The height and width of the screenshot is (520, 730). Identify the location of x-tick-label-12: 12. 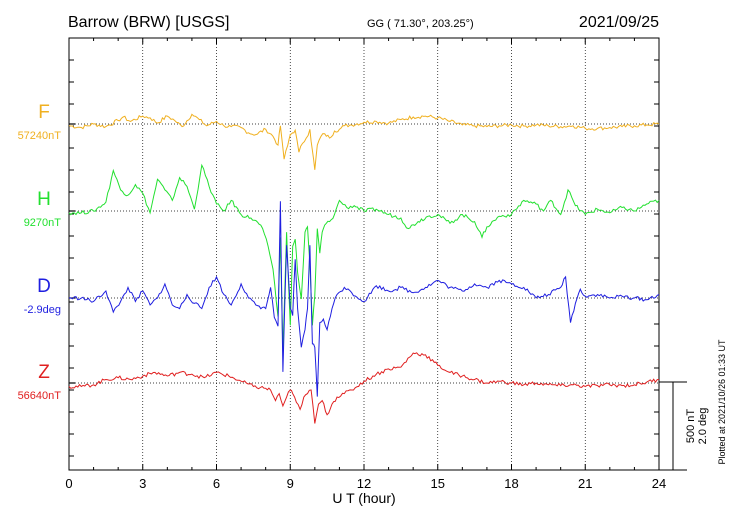
(364, 483).